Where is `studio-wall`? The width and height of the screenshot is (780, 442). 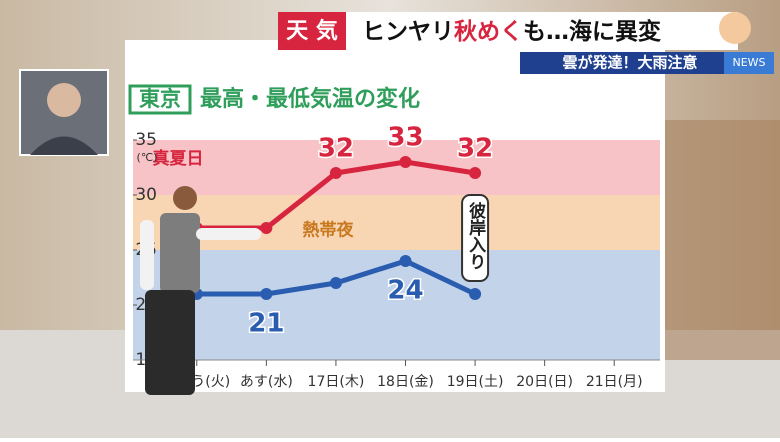
studio-wall is located at coordinates (722, 240).